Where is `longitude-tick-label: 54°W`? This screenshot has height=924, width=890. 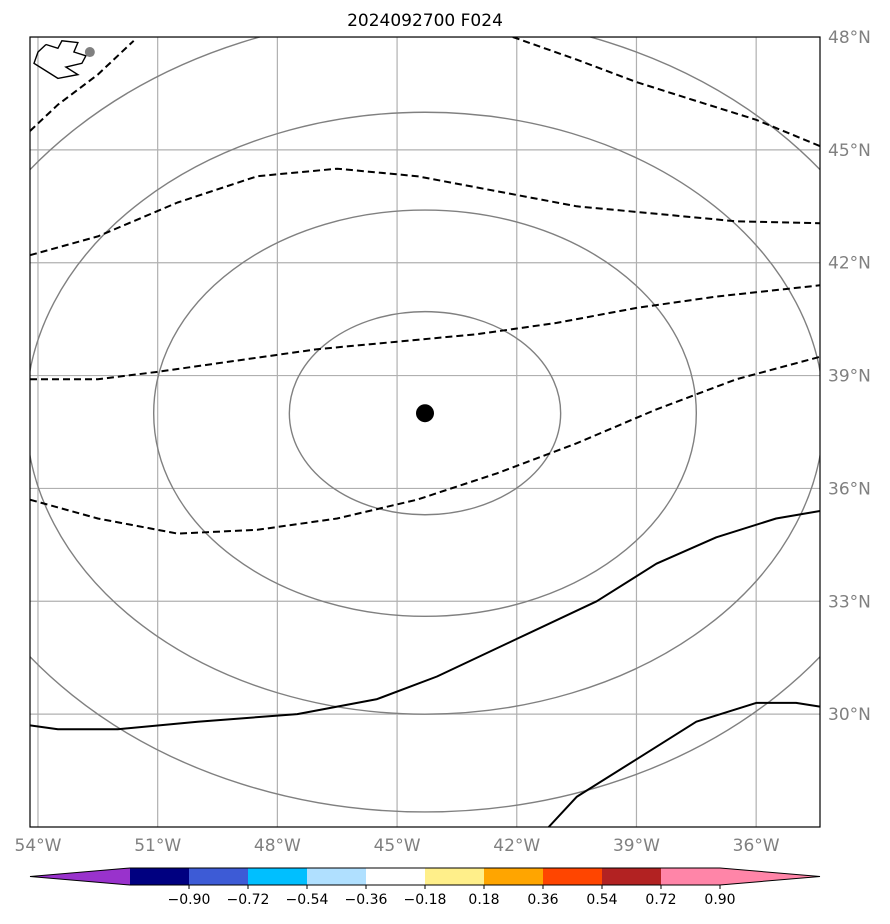 longitude-tick-label: 54°W is located at coordinates (38, 846).